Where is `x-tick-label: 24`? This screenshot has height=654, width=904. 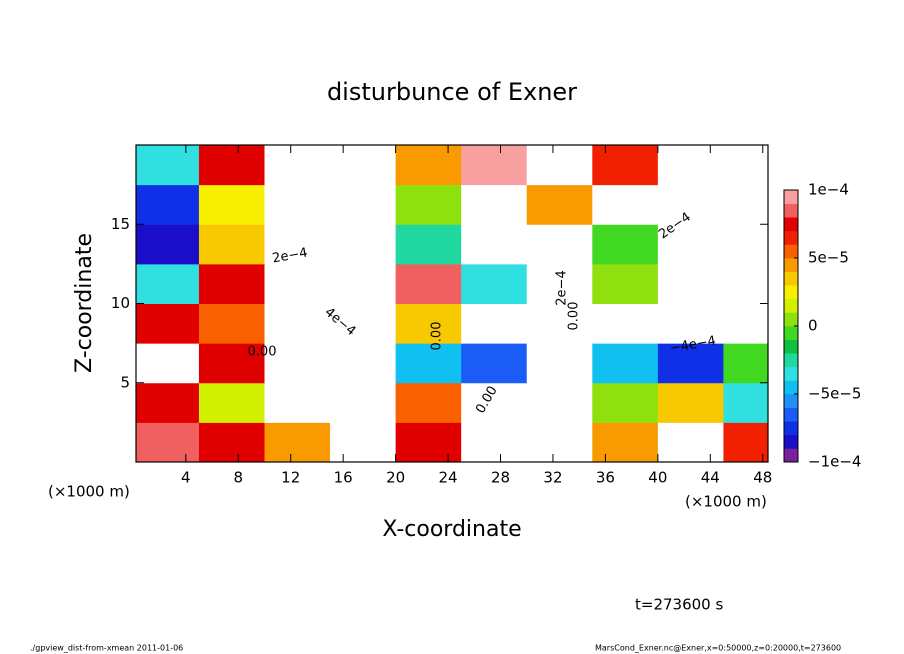
x-tick-label: 24 is located at coordinates (448, 478).